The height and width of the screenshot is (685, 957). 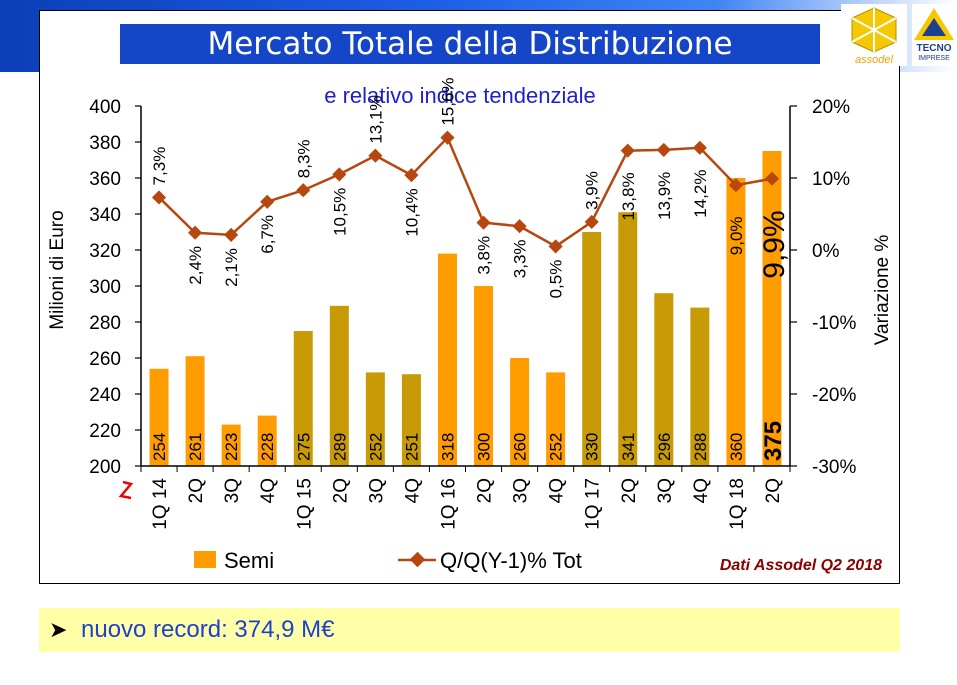 What do you see at coordinates (231, 267) in the screenshot?
I see `line-value-label: 2,1%` at bounding box center [231, 267].